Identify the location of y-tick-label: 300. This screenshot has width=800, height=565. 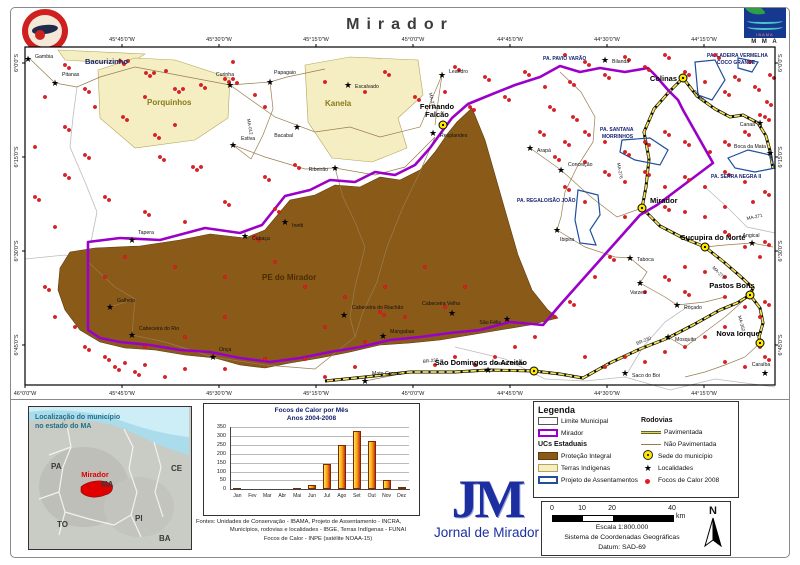
(221, 436).